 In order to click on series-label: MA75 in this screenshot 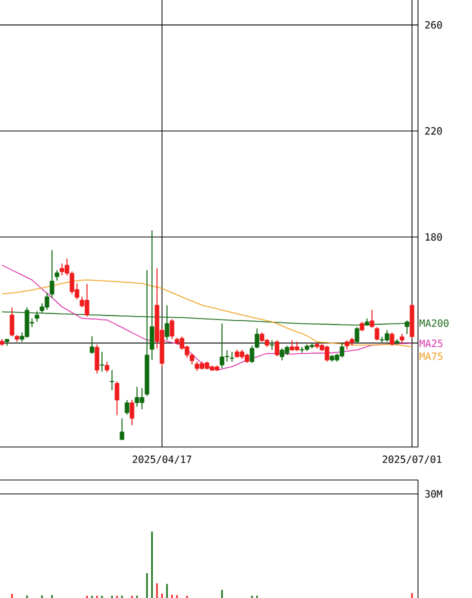, I will do `click(431, 356)`.